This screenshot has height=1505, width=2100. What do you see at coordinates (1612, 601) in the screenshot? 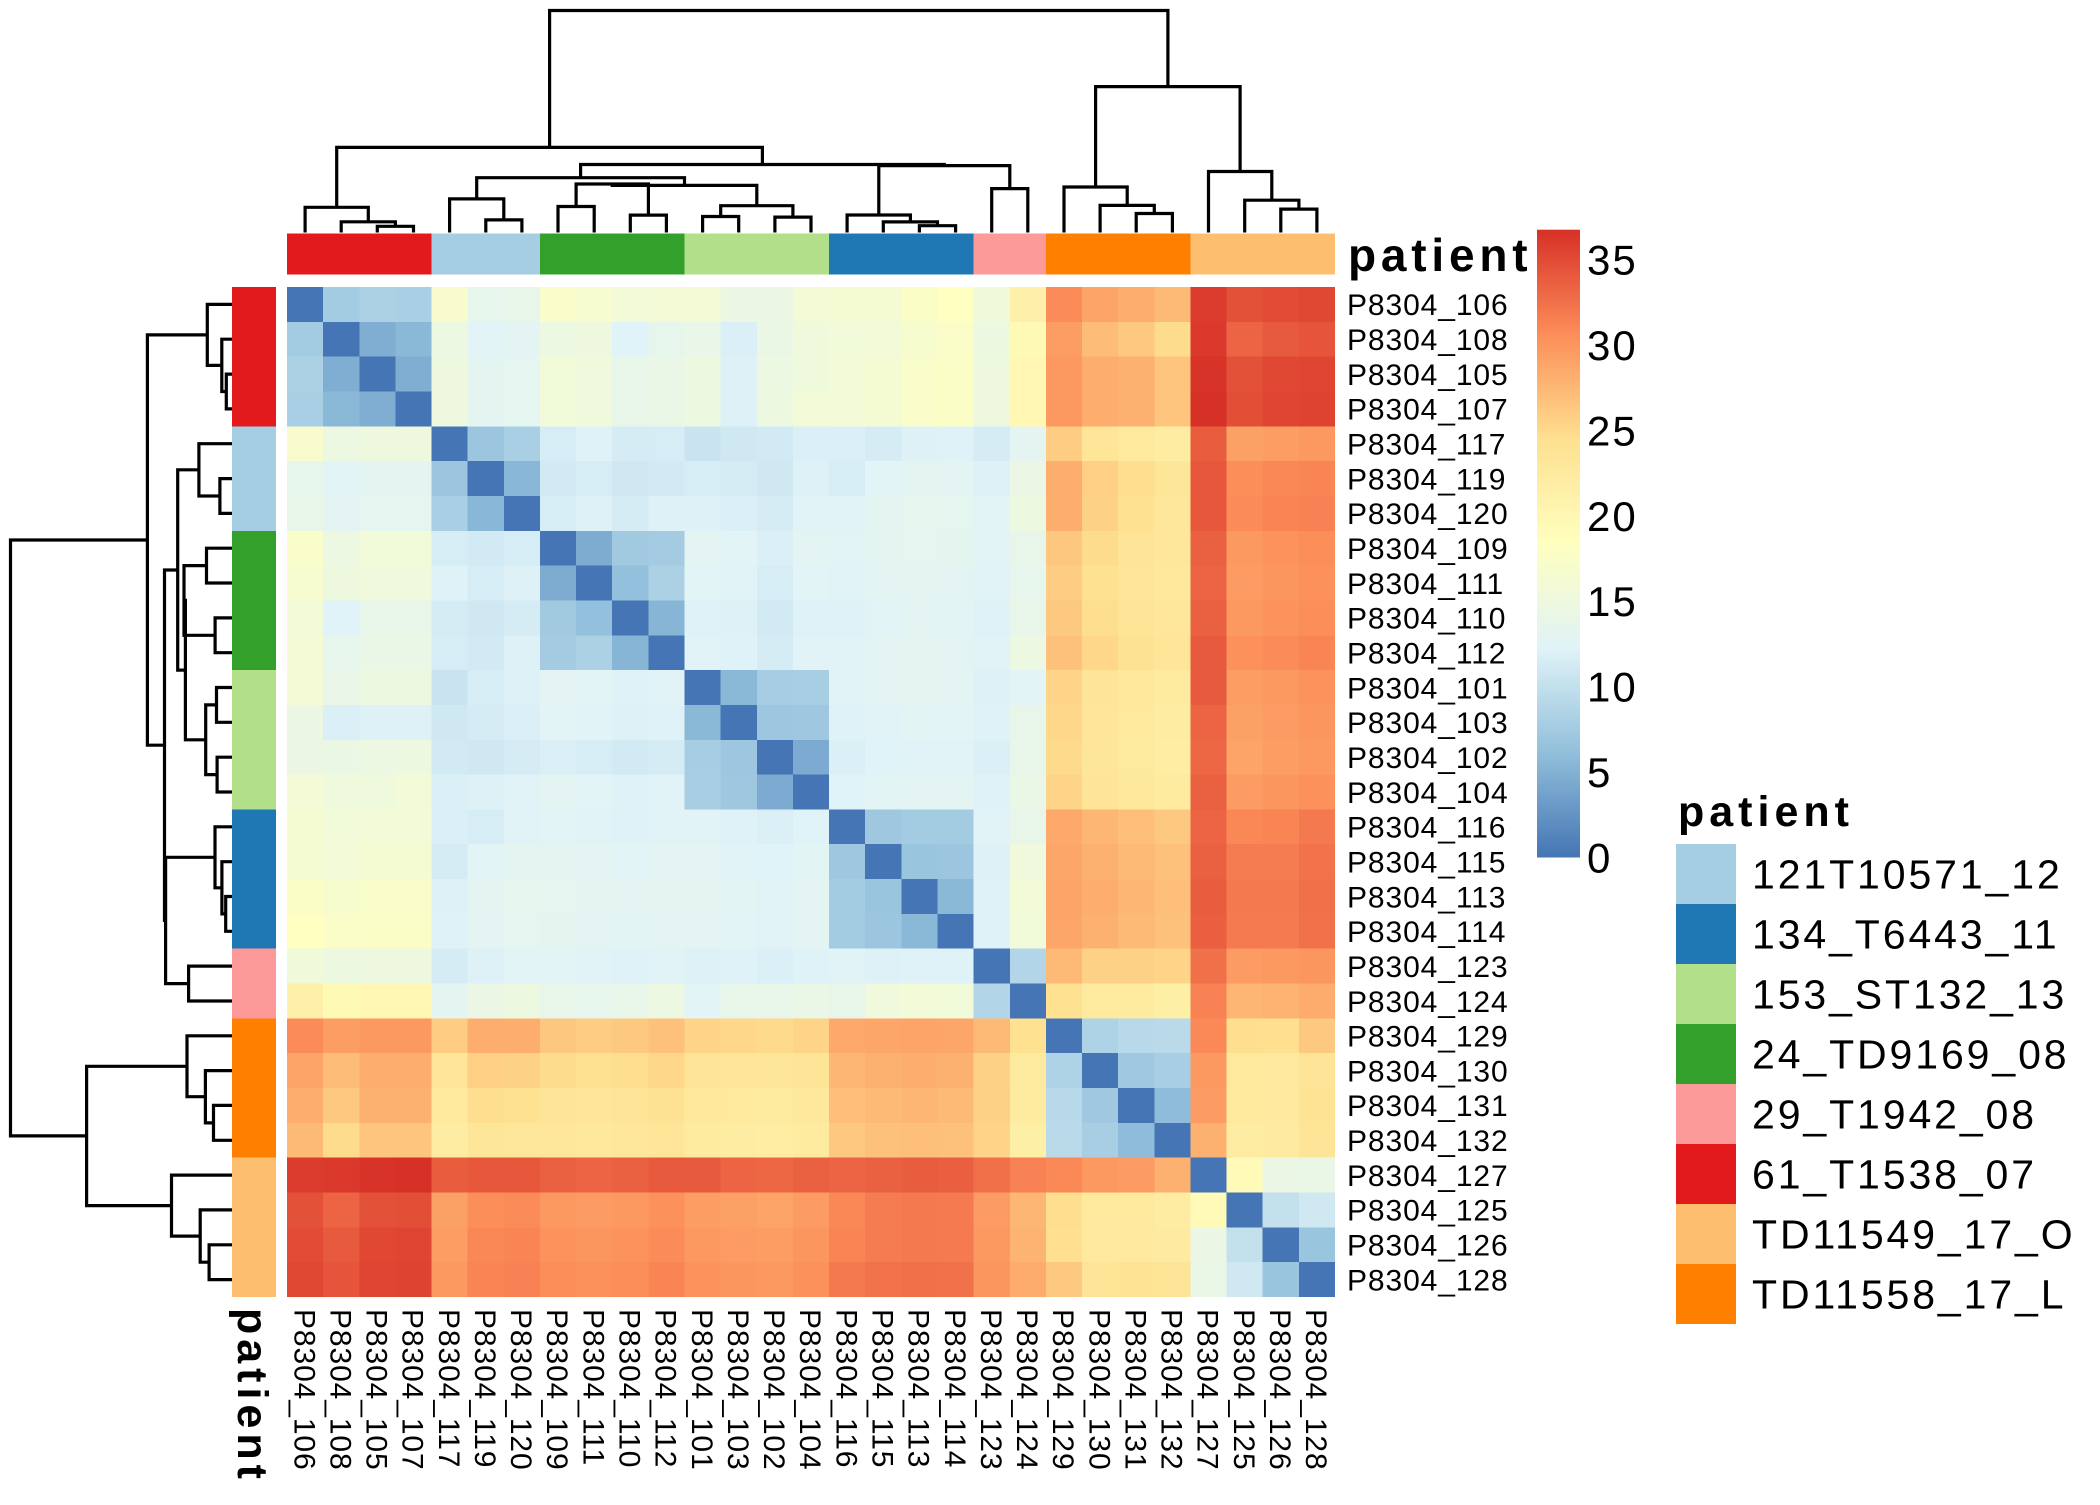
I see `svg-text: 15` at bounding box center [1612, 601].